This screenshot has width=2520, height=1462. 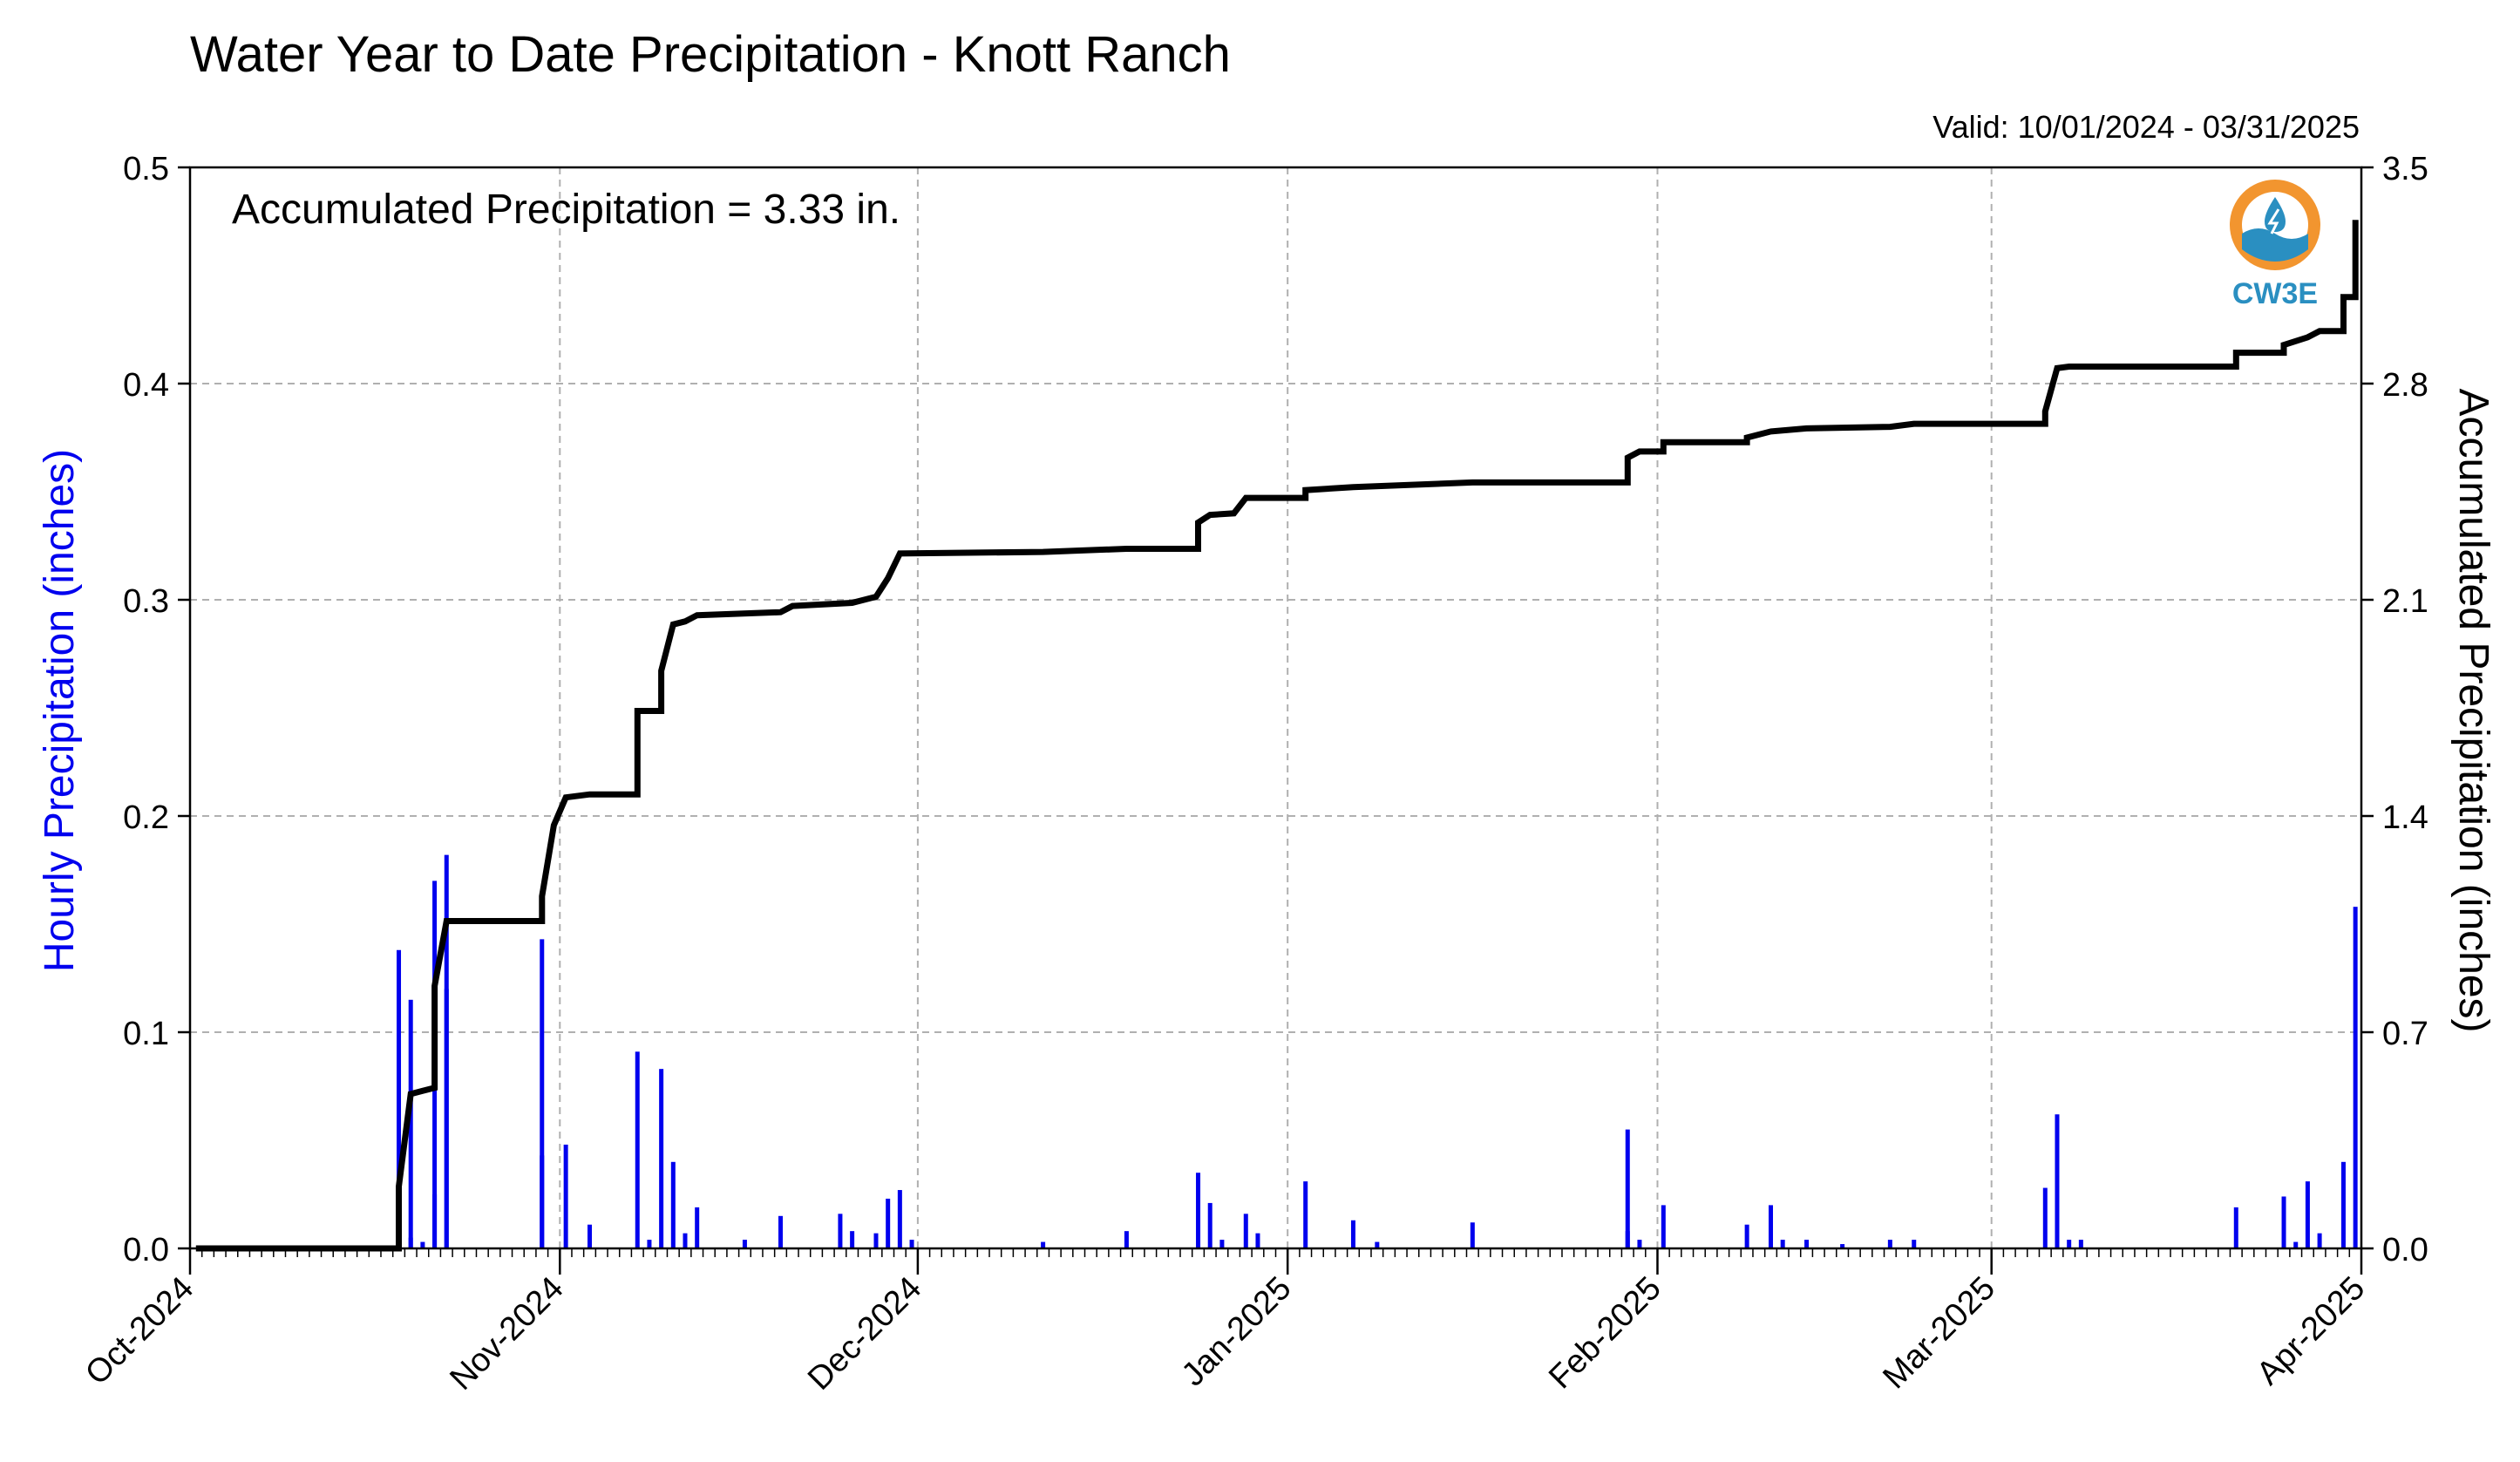 I want to click on cw3e-logo-text: CW3E, so click(x=2275, y=293).